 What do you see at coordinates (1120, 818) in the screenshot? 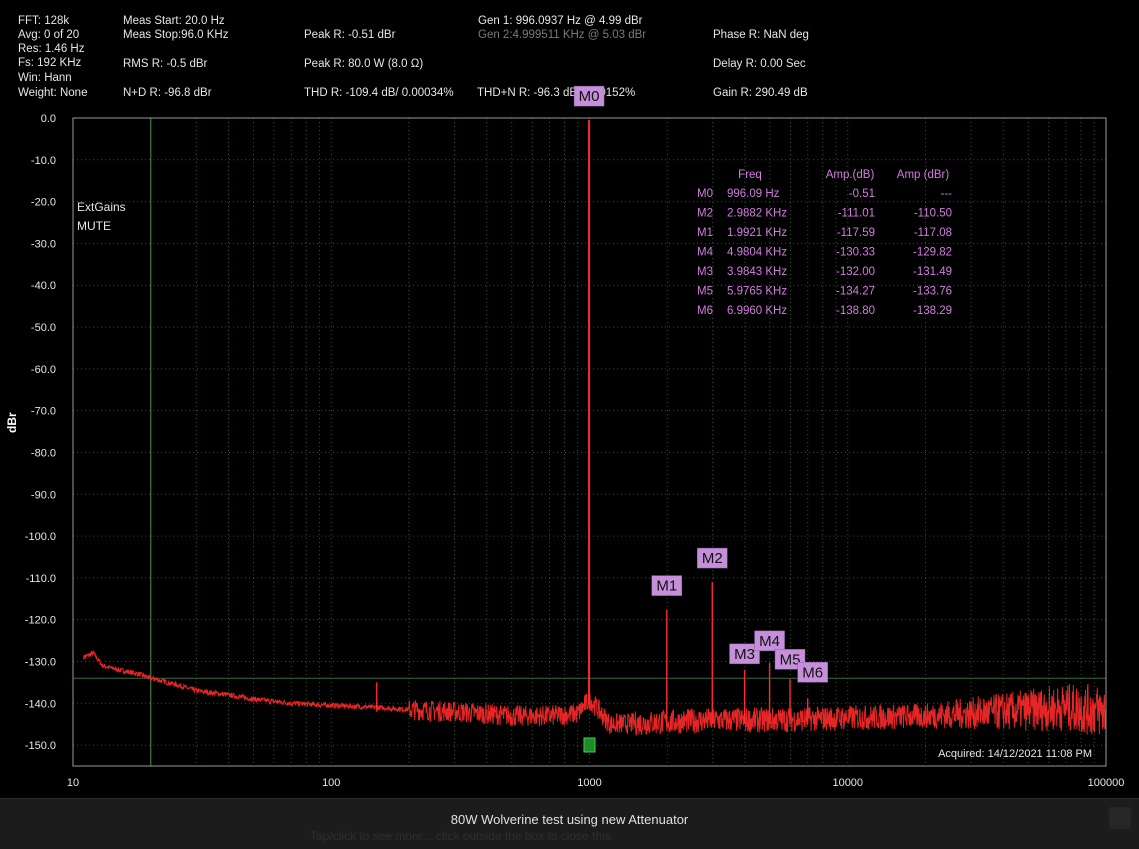
I see `caption-action-button` at bounding box center [1120, 818].